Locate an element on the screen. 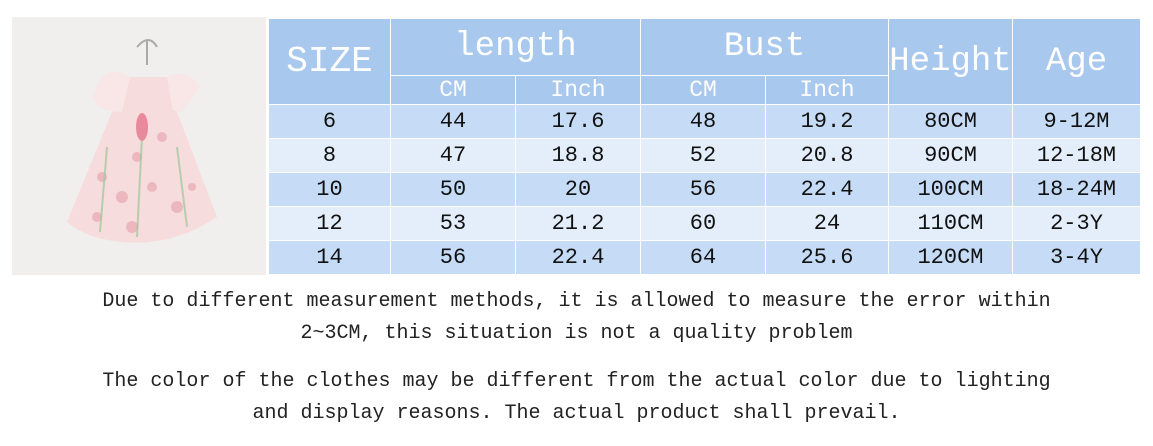 This screenshot has width=1153, height=446. table-cell: 12-18M is located at coordinates (1076, 155).